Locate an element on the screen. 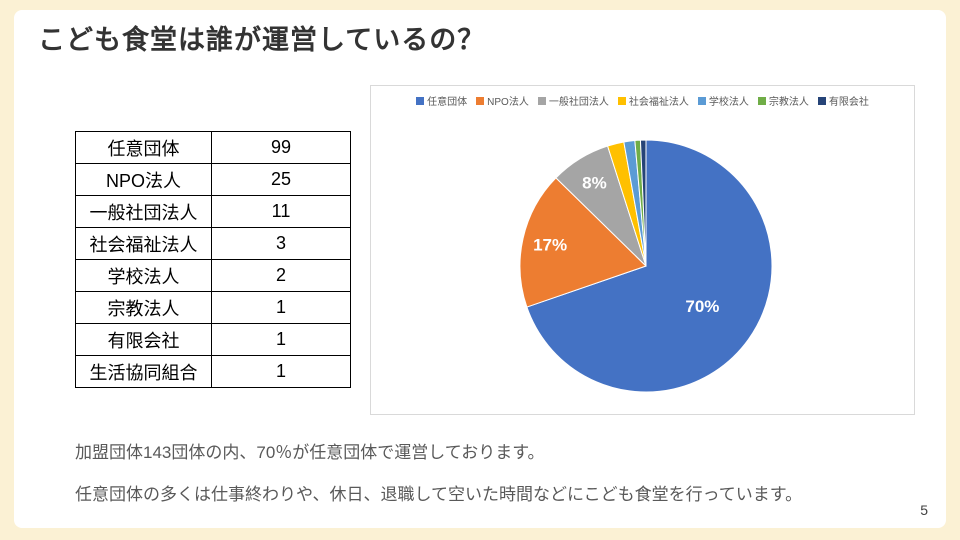  table-row: 学校法人 2 is located at coordinates (213, 275).